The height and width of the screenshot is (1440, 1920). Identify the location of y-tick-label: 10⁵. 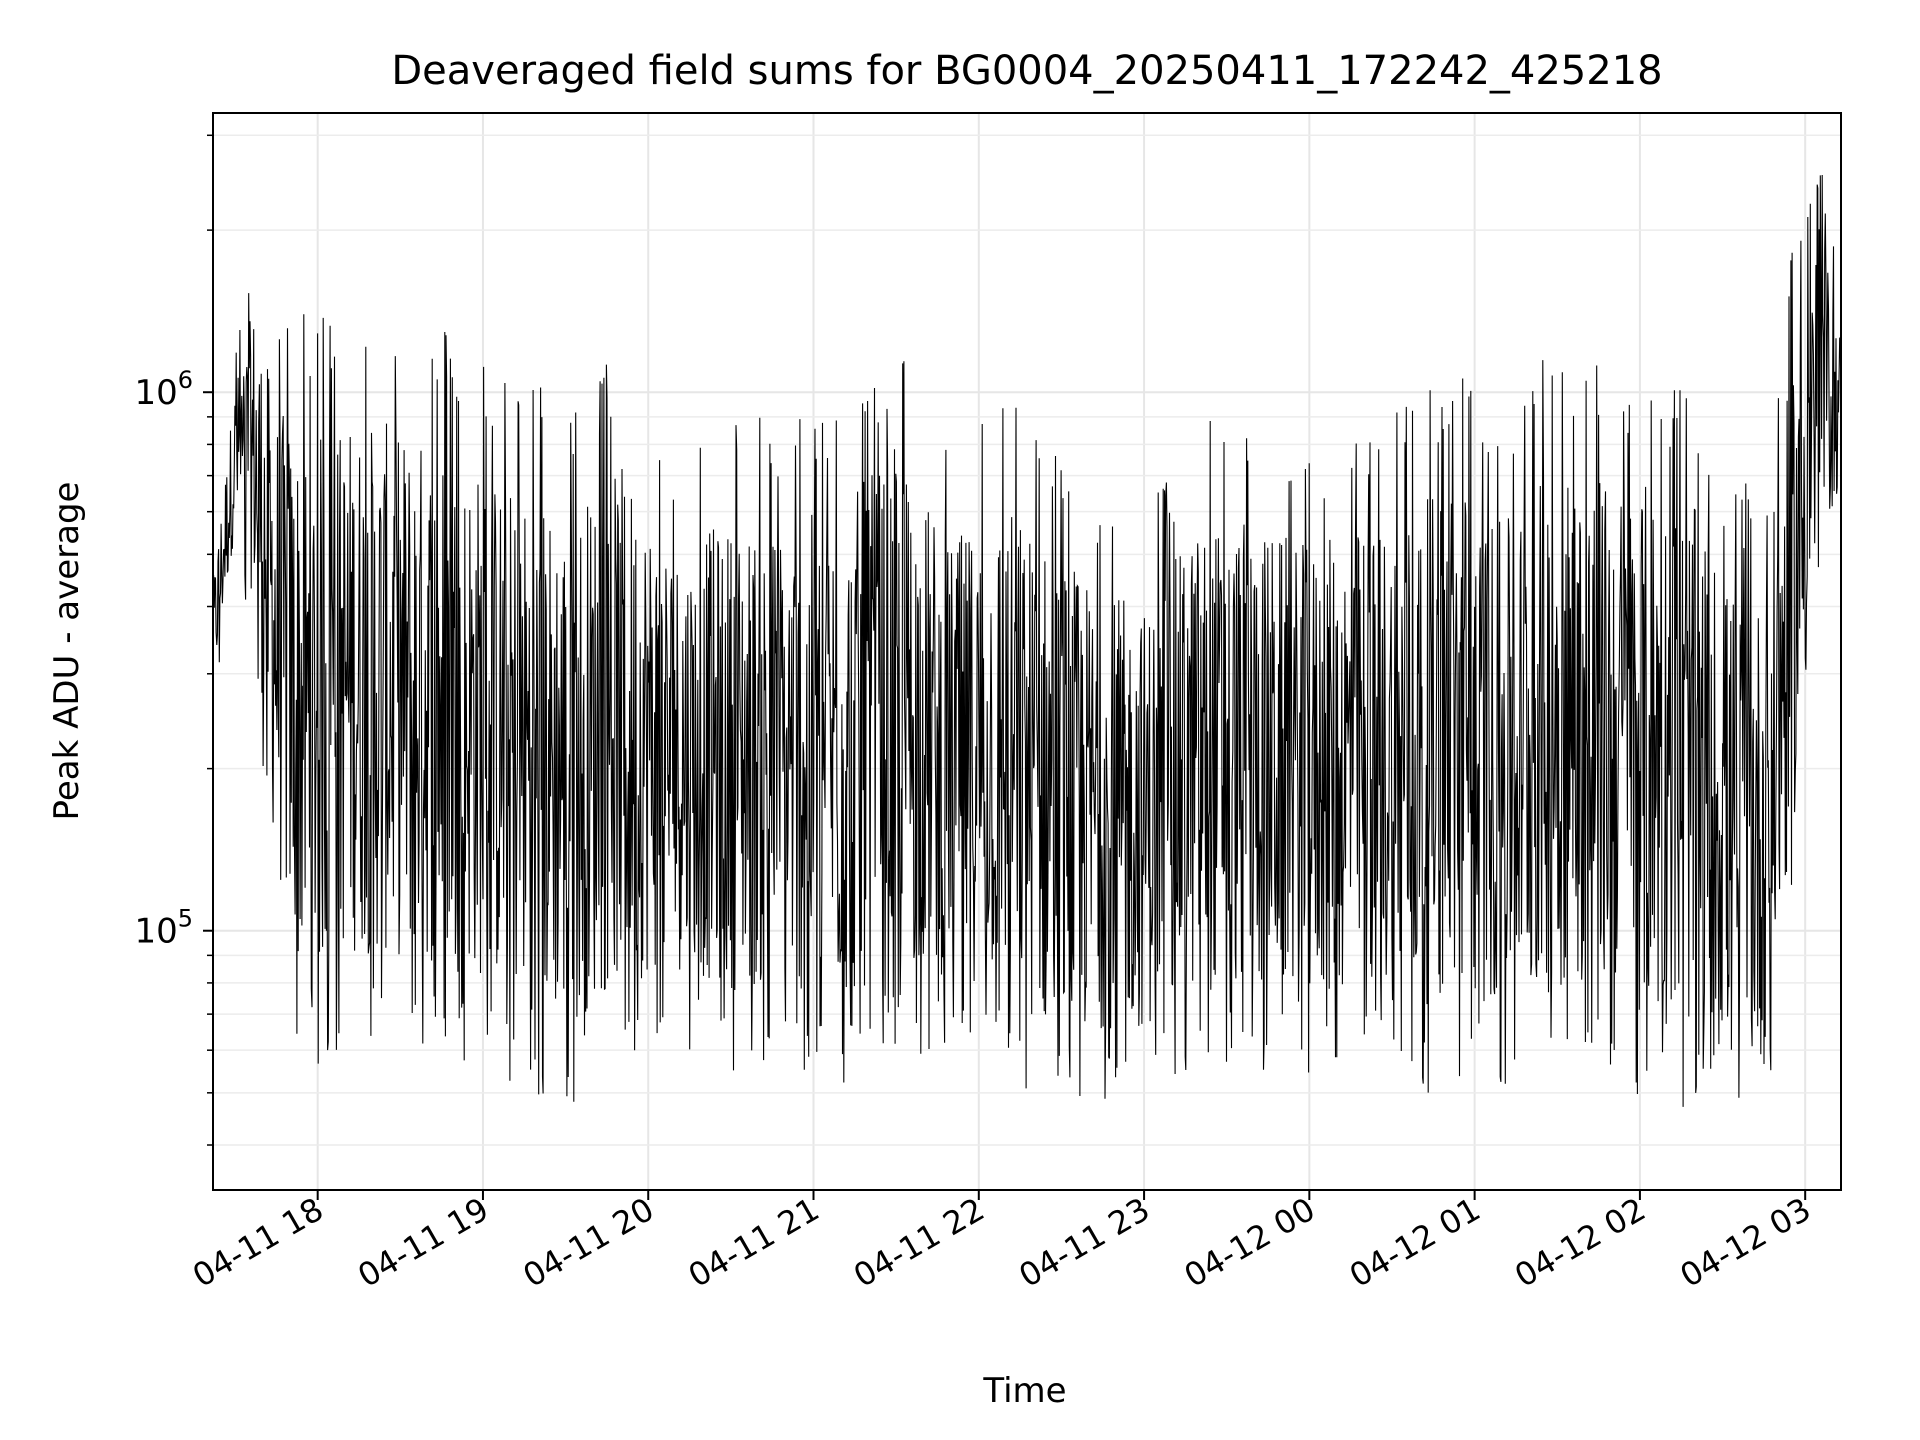
(163, 928).